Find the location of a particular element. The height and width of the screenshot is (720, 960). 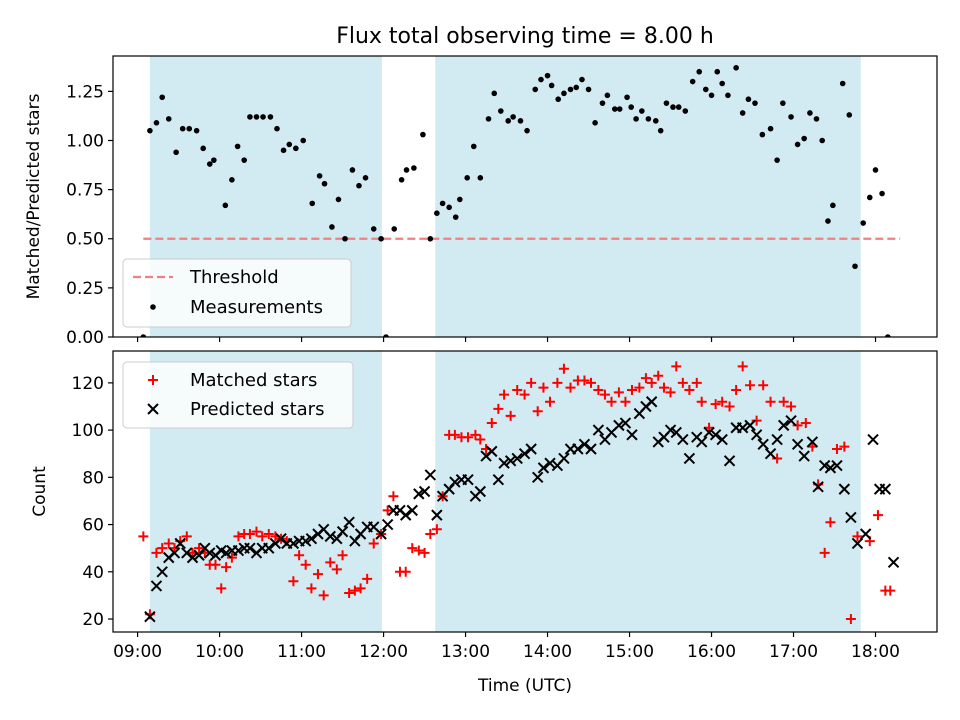

x-tick-label: 12:00 is located at coordinates (383, 652).